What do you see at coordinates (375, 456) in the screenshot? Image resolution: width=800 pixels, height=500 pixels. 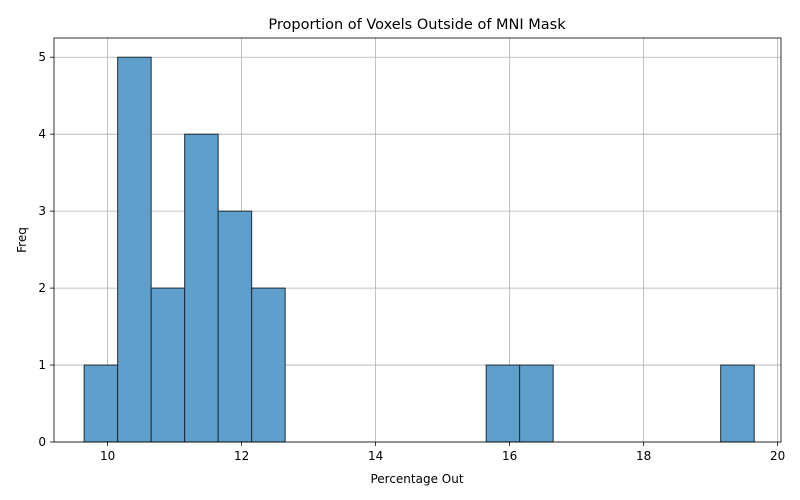 I see `x-tick-label: 14` at bounding box center [375, 456].